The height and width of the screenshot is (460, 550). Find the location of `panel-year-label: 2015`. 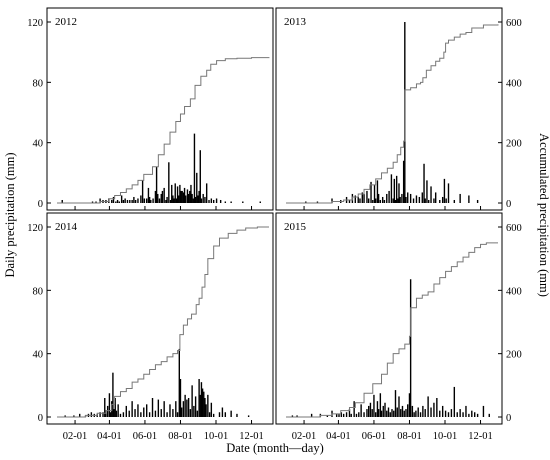

panel-year-label: 2015 is located at coordinates (295, 227).